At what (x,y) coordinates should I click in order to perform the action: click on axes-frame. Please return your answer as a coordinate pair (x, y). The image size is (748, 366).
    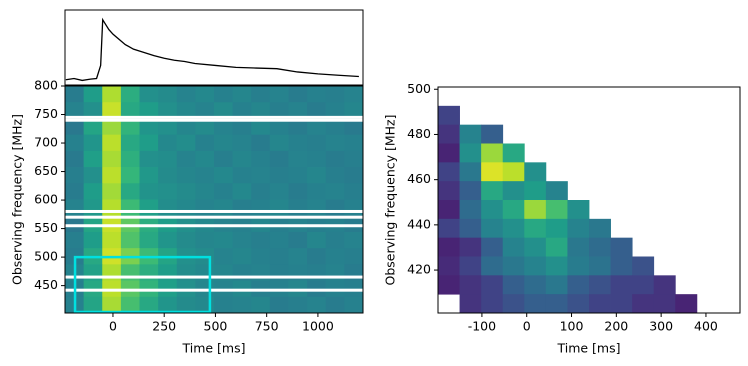
    Looking at the image, I should click on (214, 47).